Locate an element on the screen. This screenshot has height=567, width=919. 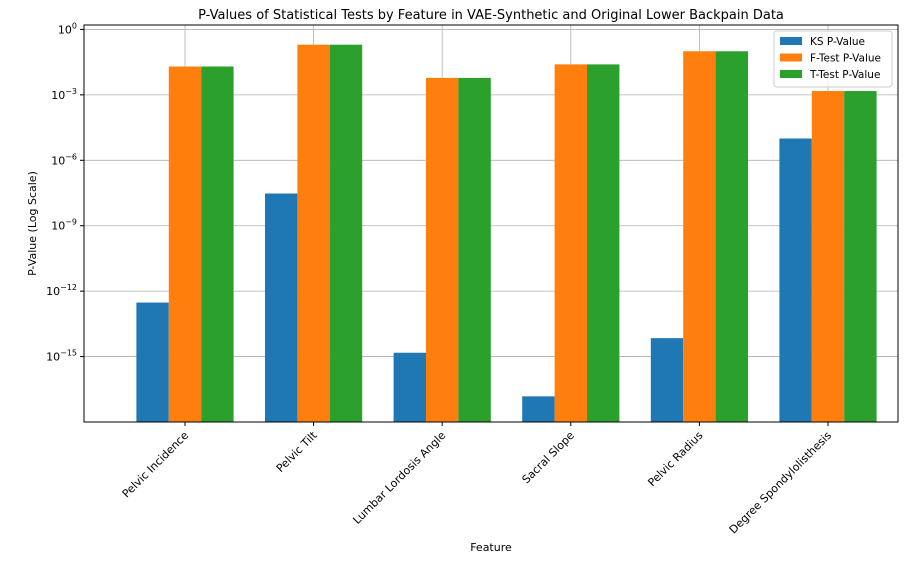
y-tick-label: 10⁻³ is located at coordinates (64, 94).